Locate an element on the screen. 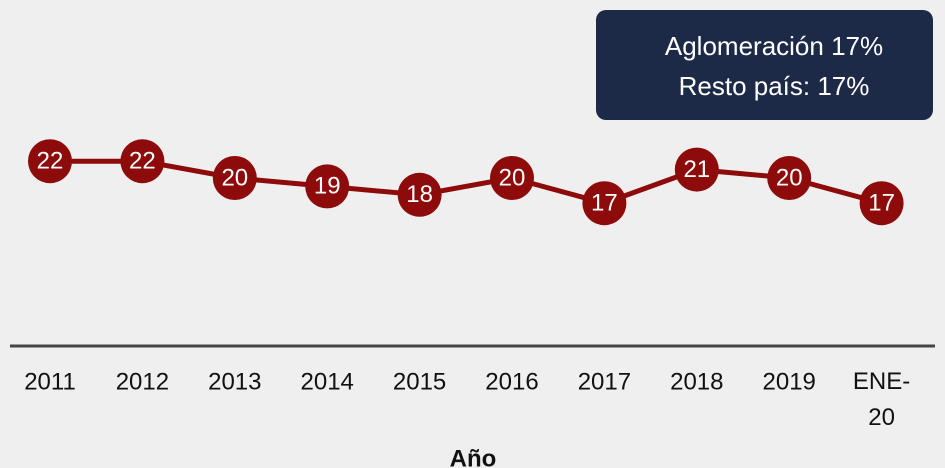 This screenshot has width=945, height=468. x-tick-label-part: ENE- is located at coordinates (881, 381).